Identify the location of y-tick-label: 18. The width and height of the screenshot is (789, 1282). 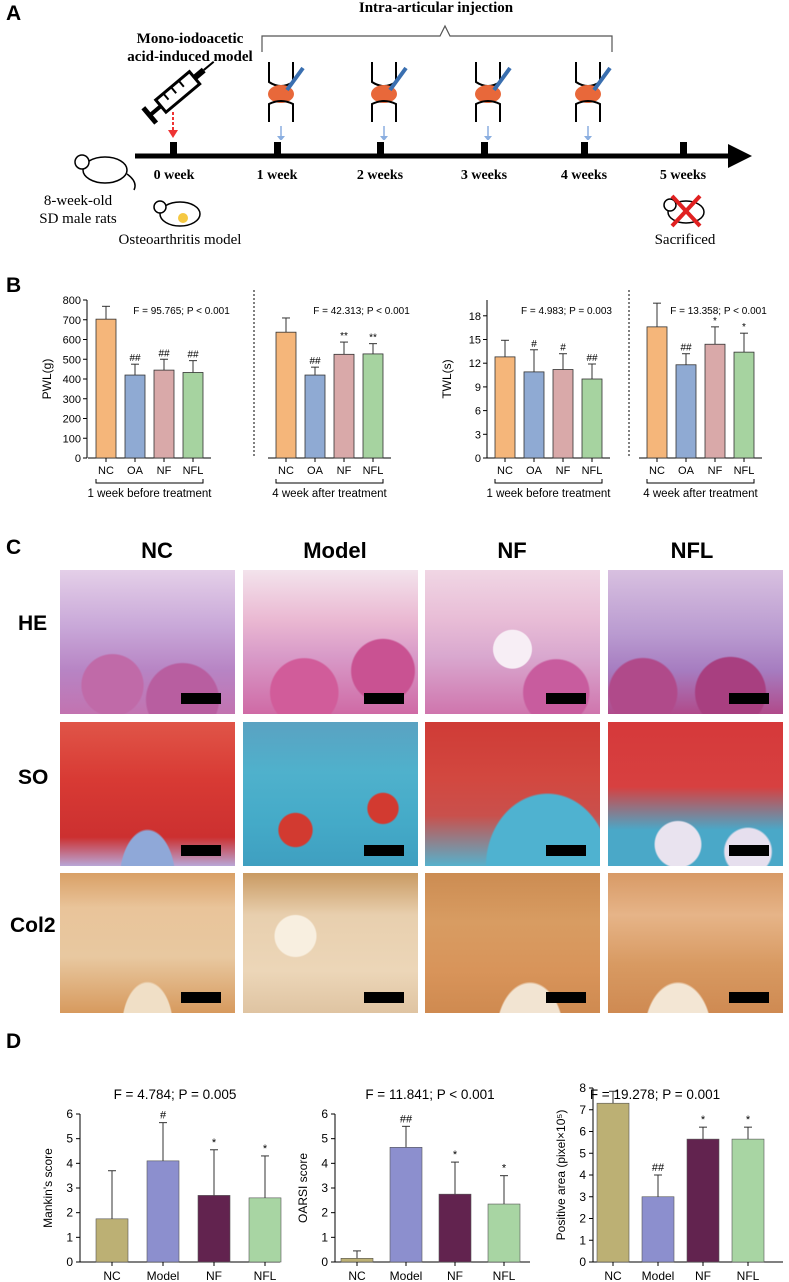
(475, 317).